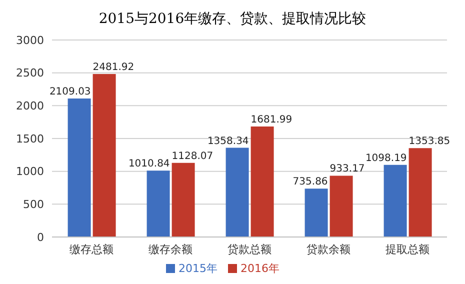  Describe the element at coordinates (30, 40) in the screenshot. I see `y-tick-label: 3000` at that location.